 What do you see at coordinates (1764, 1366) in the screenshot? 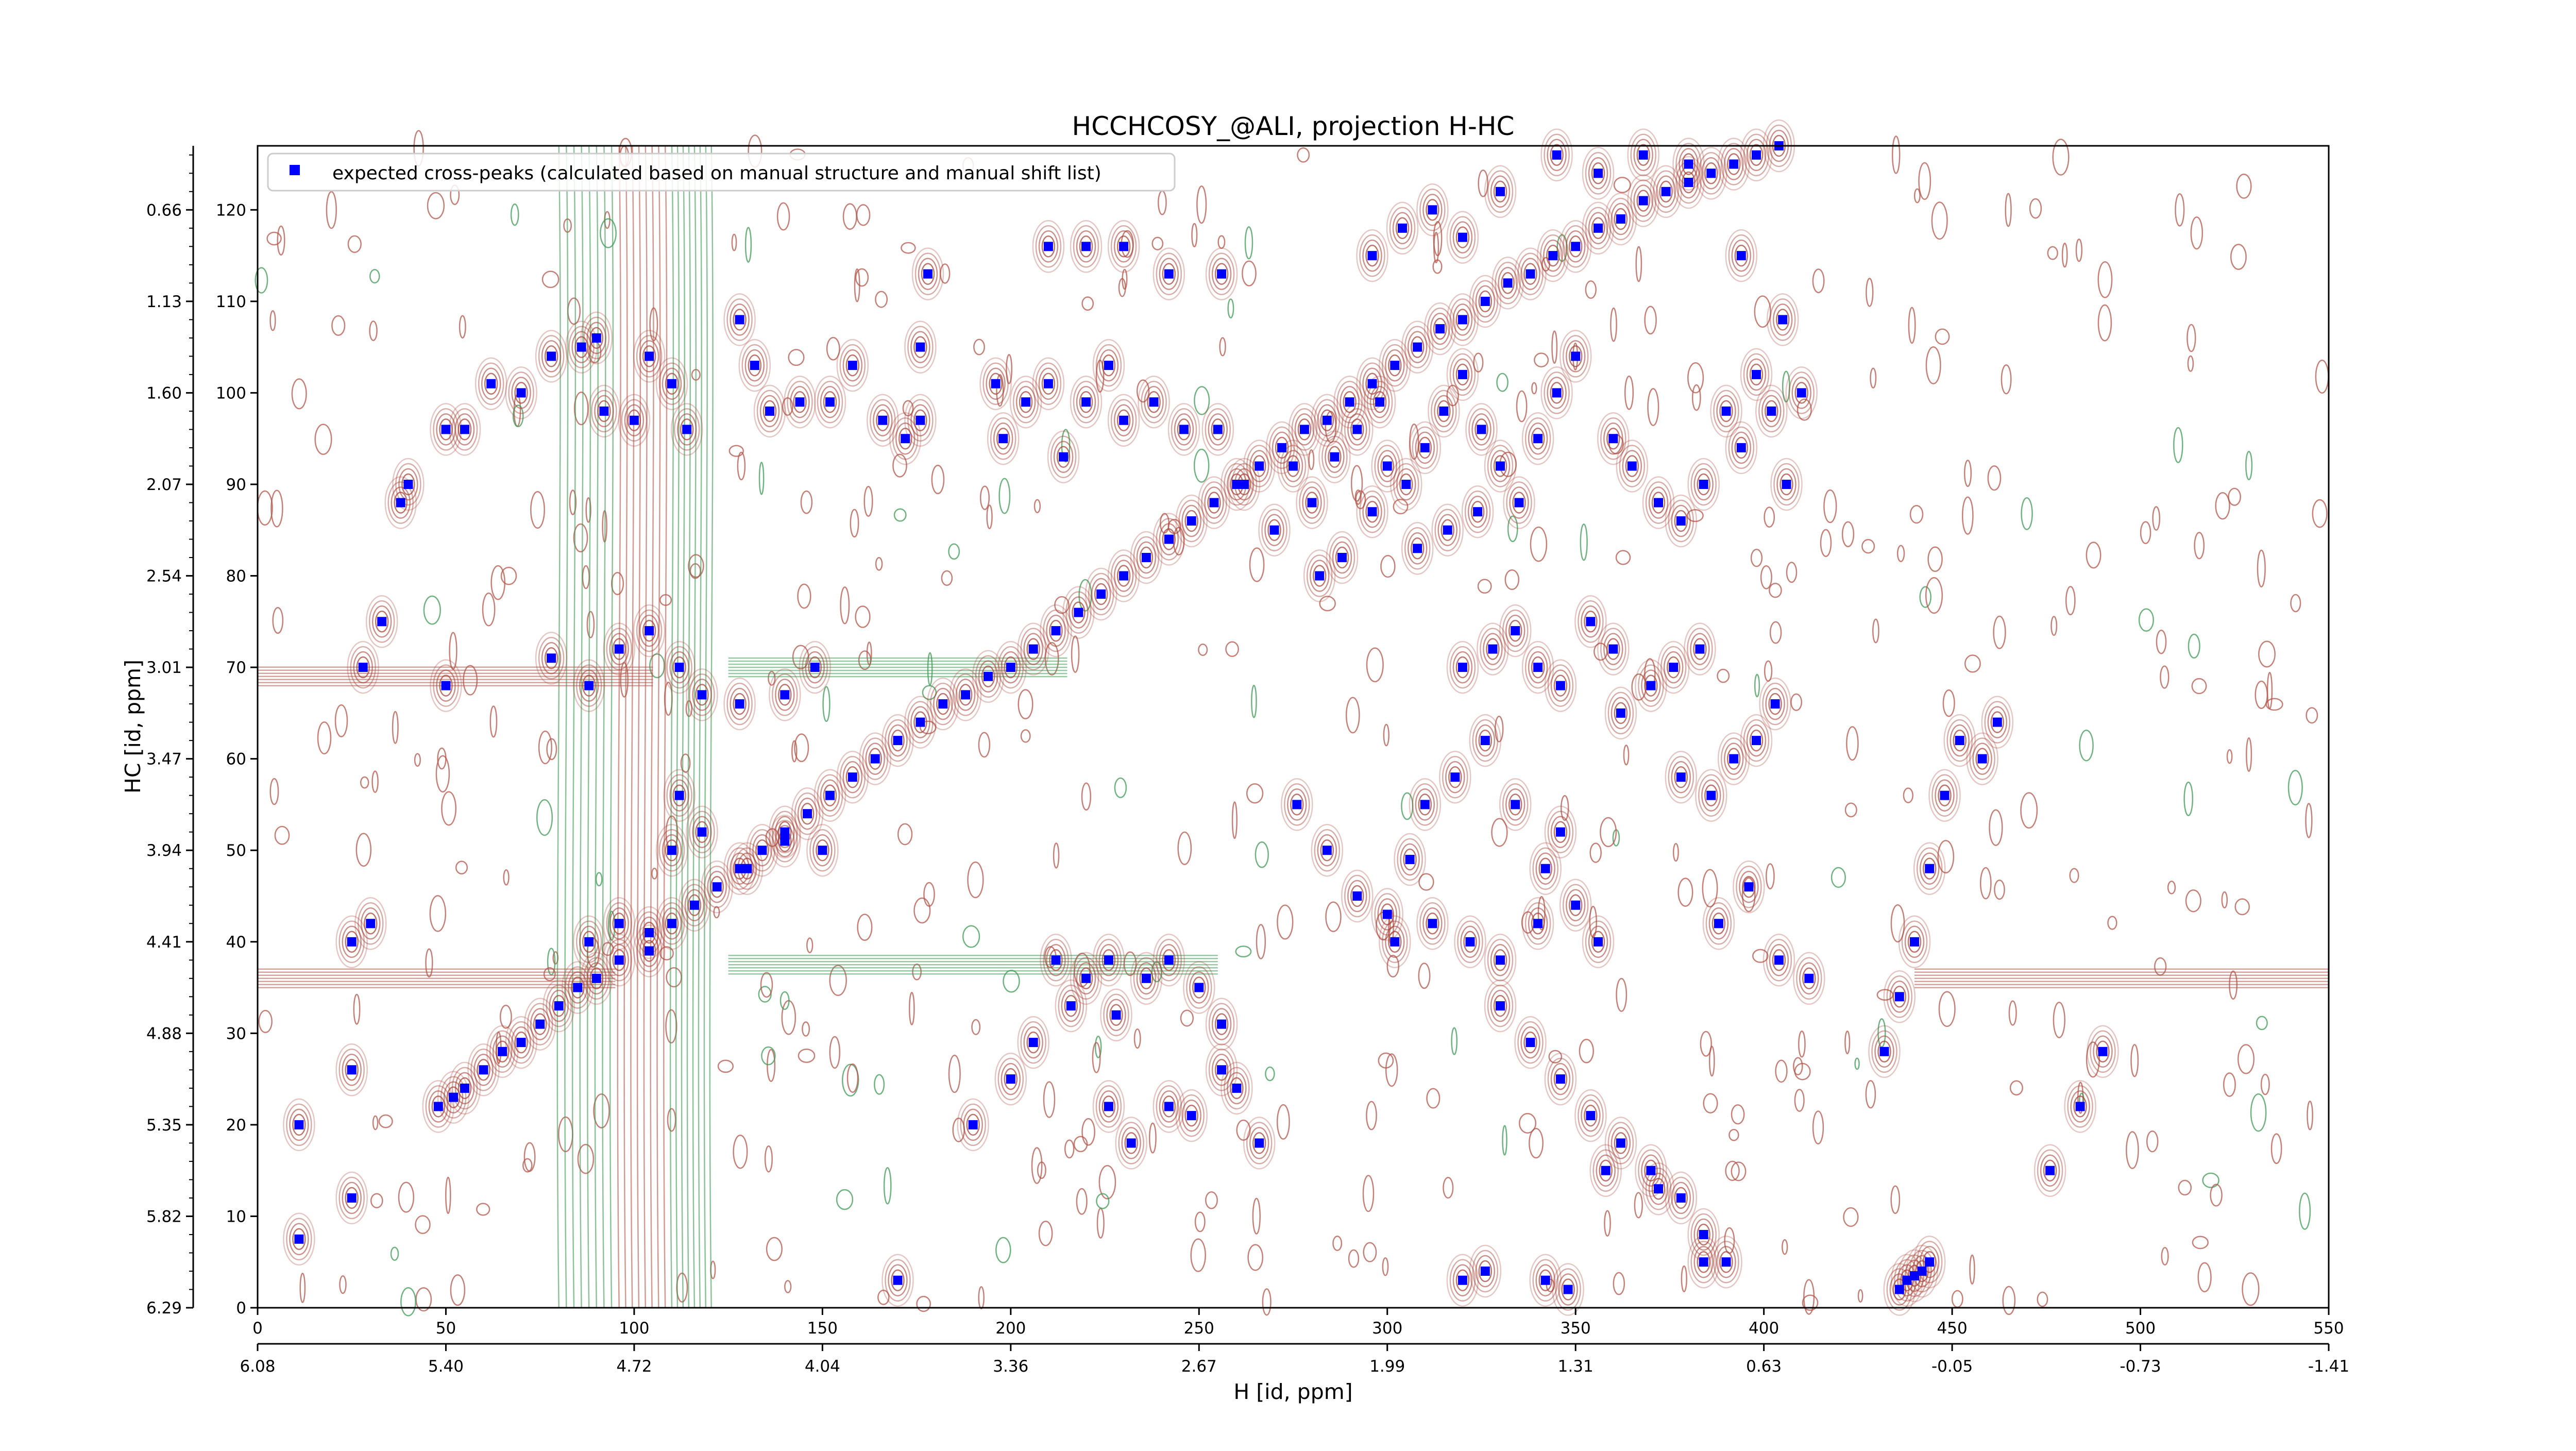
I see `x-ppm-tick-label: 0.63` at bounding box center [1764, 1366].